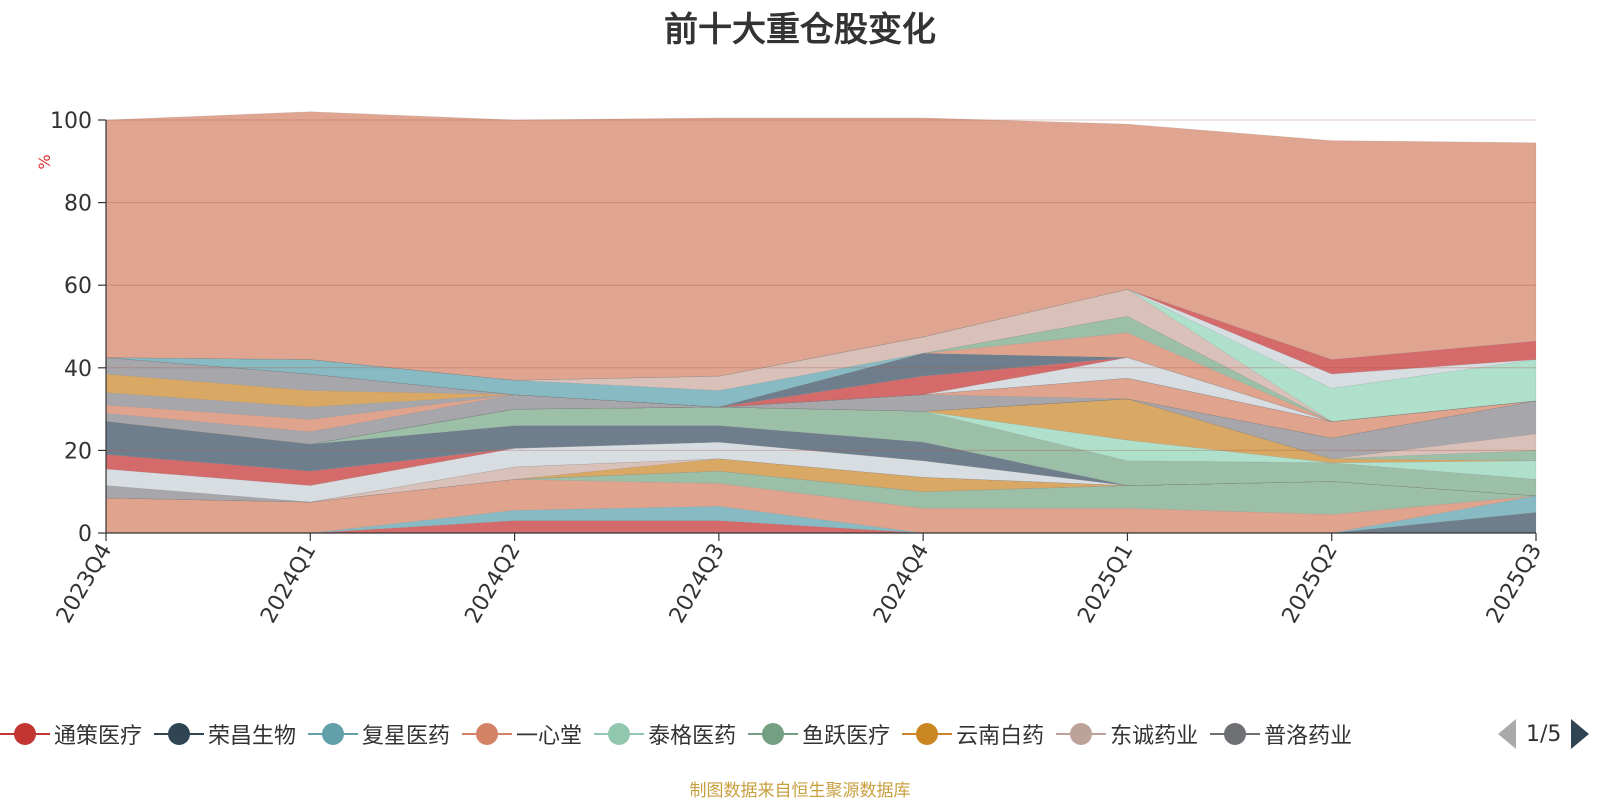  Describe the element at coordinates (288, 584) in the screenshot. I see `x-tick-label: 2024Q1` at that location.